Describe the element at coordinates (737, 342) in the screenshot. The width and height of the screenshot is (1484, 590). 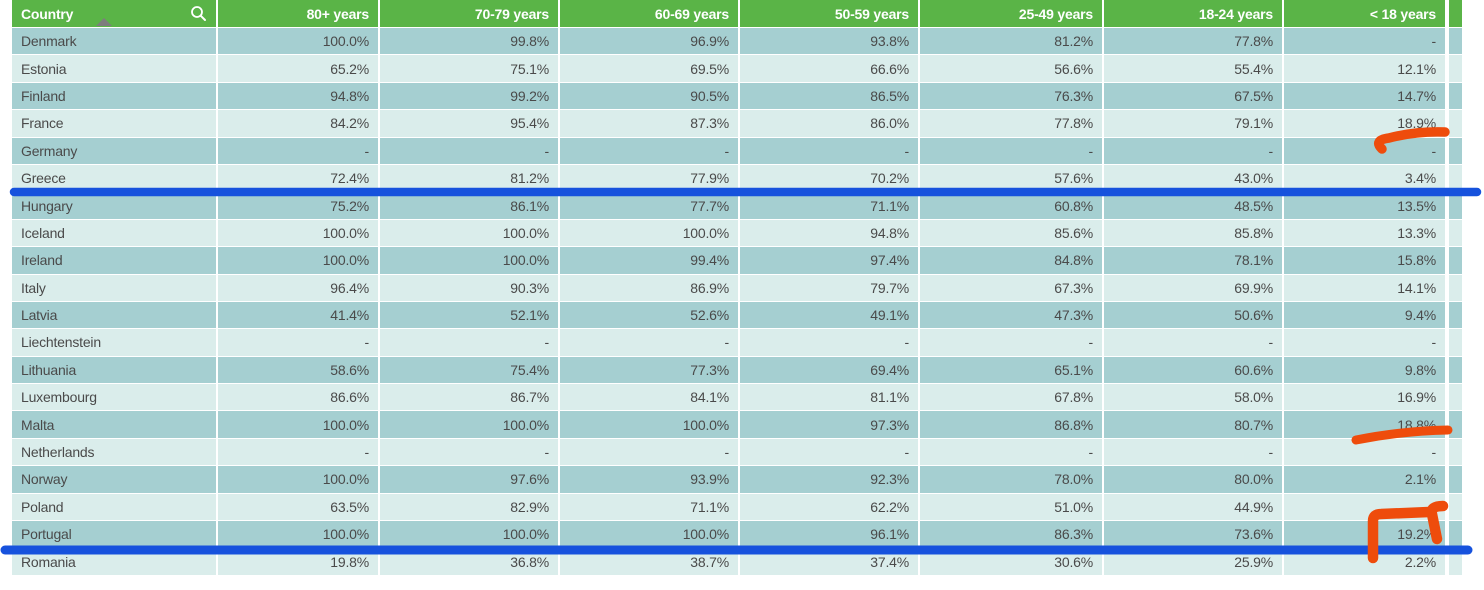
I see `table-row: Liechtenstein - - - - - - -` at that location.